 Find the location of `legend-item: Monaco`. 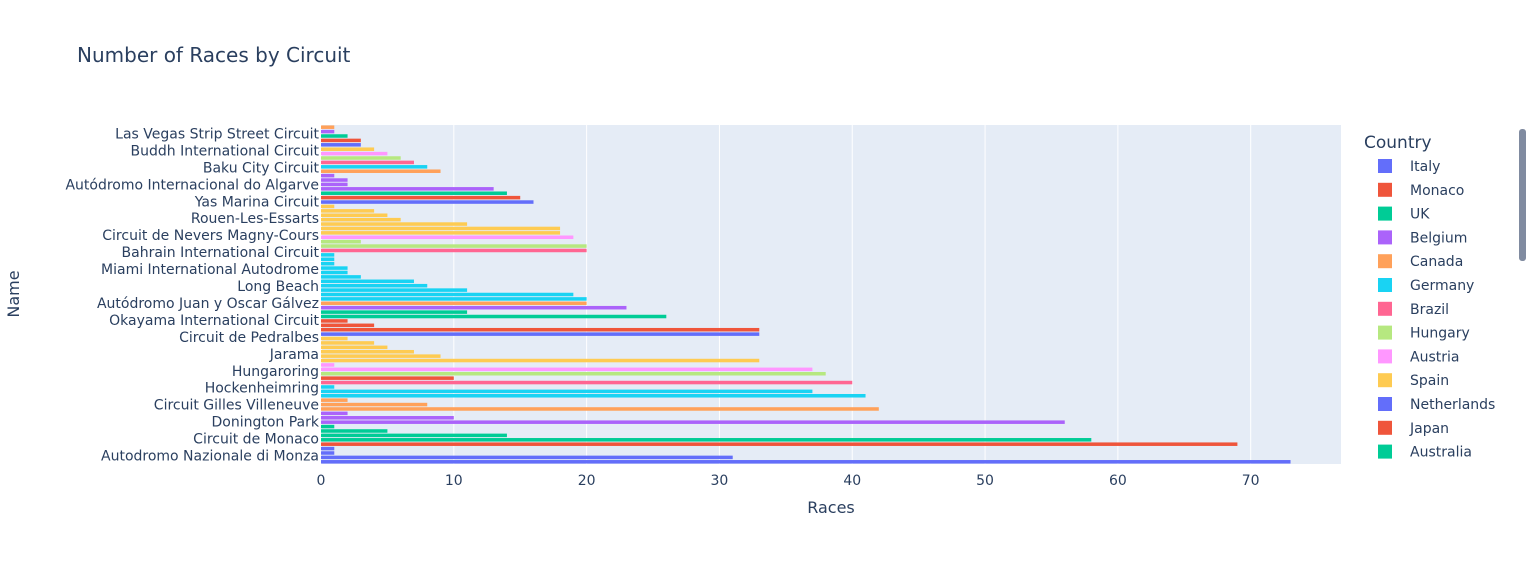

legend-item: Monaco is located at coordinates (1421, 190).